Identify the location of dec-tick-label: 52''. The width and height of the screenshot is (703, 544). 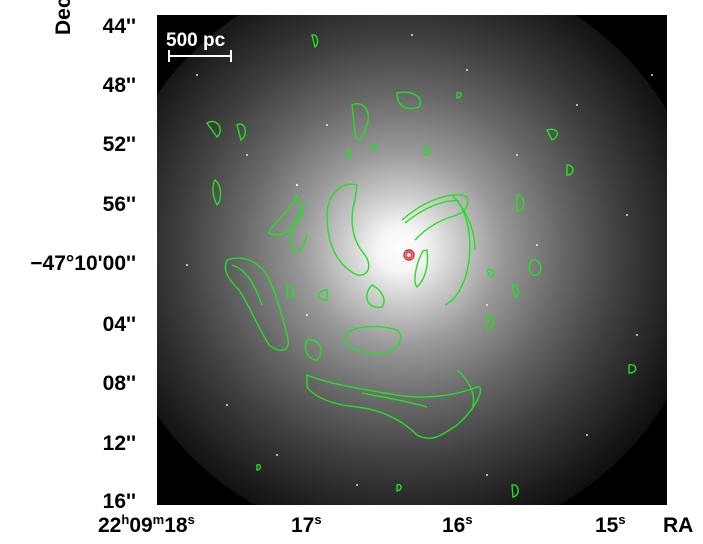
(119, 144).